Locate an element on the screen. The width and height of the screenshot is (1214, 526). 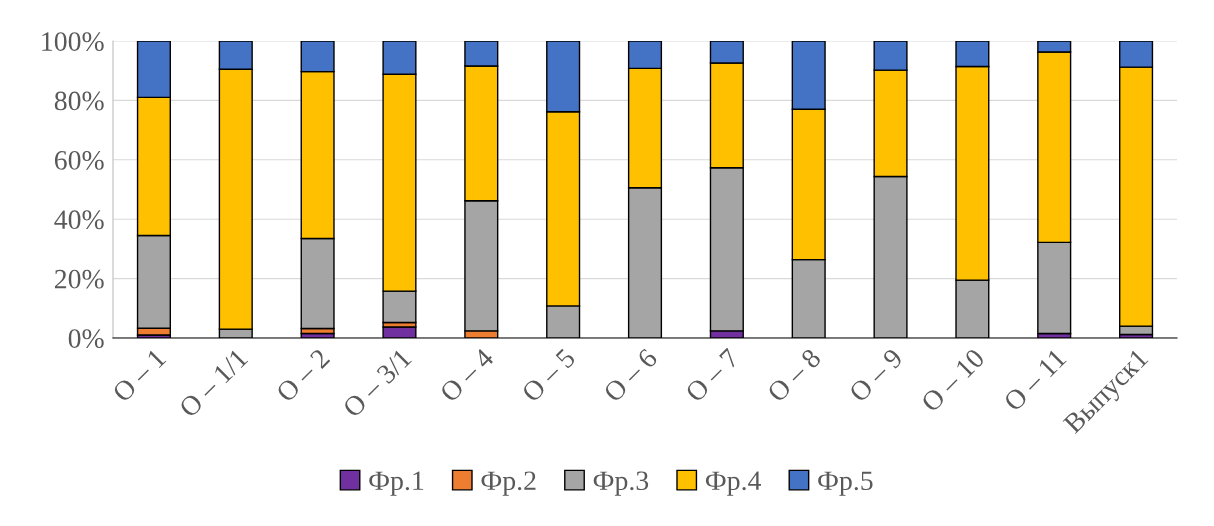
y-tick-label: 60% is located at coordinates (79, 160).